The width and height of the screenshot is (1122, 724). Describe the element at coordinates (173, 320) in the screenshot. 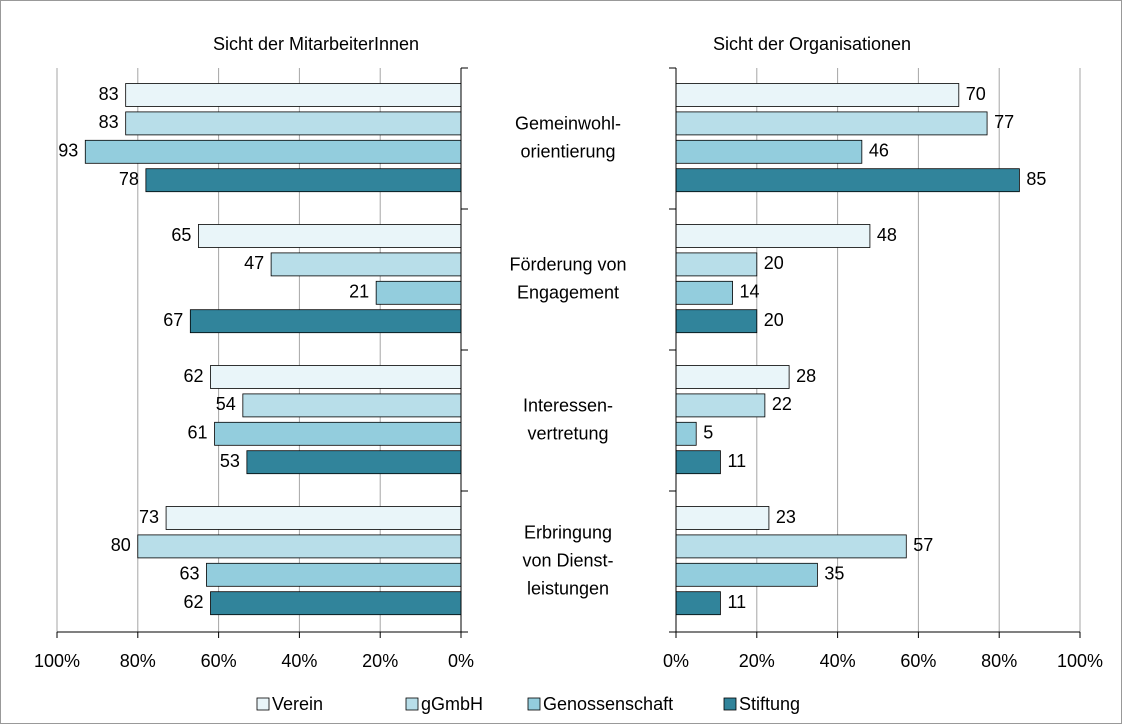

I see `value-label: 67` at that location.